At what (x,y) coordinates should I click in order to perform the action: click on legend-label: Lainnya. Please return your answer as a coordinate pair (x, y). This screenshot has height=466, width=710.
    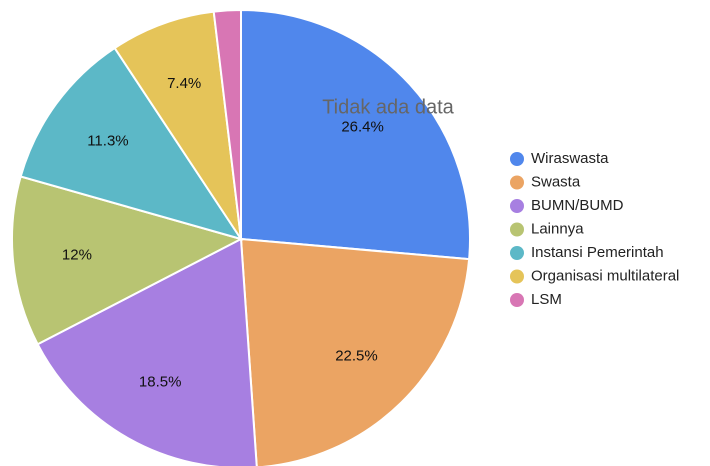
    Looking at the image, I should click on (557, 228).